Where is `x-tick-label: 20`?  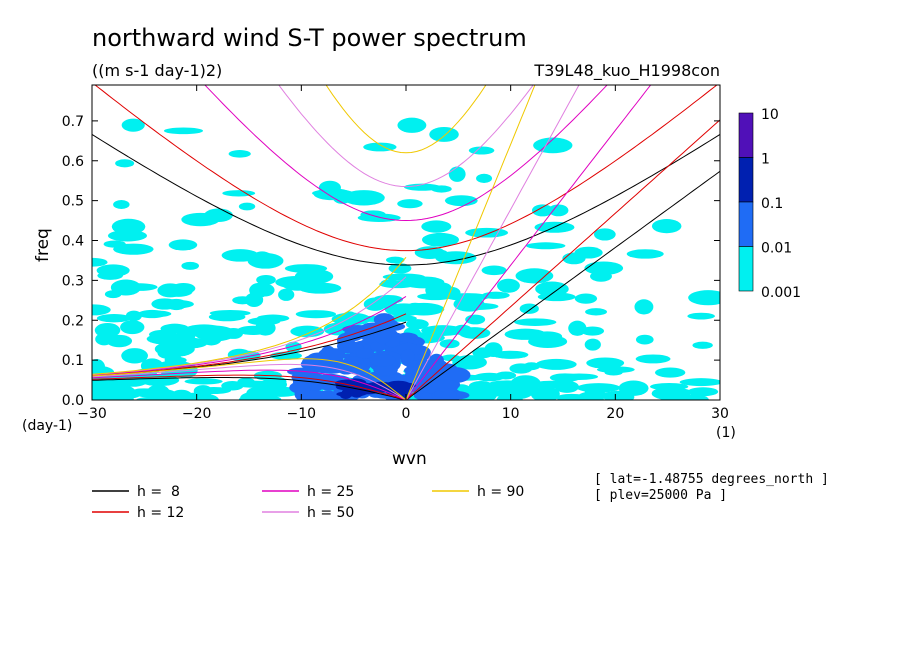
x-tick-label: 20 is located at coordinates (615, 414).